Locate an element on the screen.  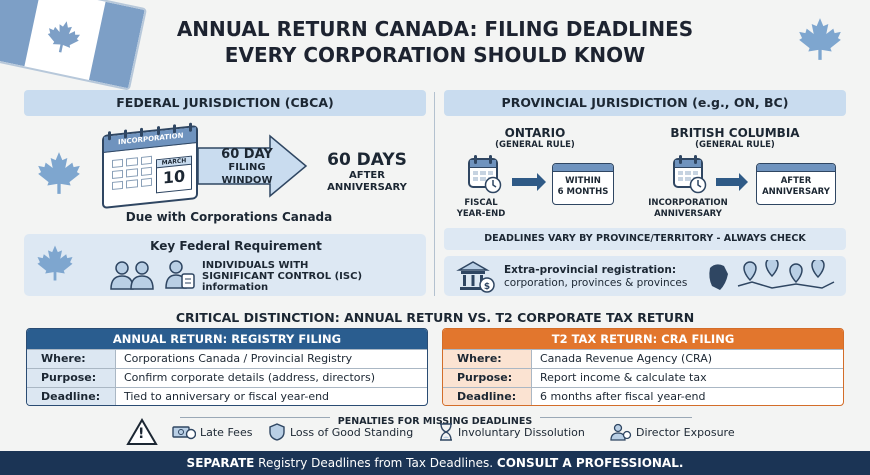
t2-return-header: T2 TAX RETURN: CRA FILING is located at coordinates (643, 339).